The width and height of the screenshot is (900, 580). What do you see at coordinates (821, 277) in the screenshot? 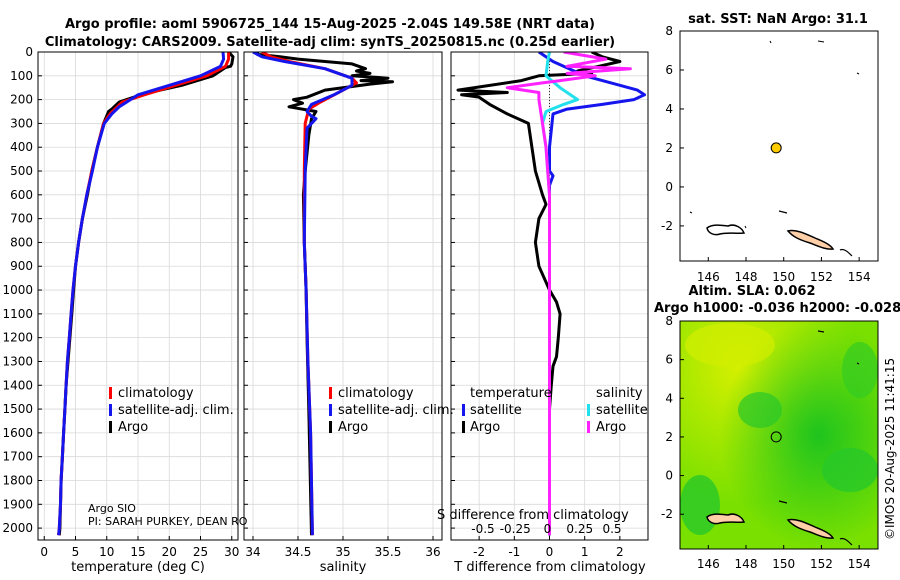
I see `map-tick-label-x: 152` at bounding box center [821, 277].